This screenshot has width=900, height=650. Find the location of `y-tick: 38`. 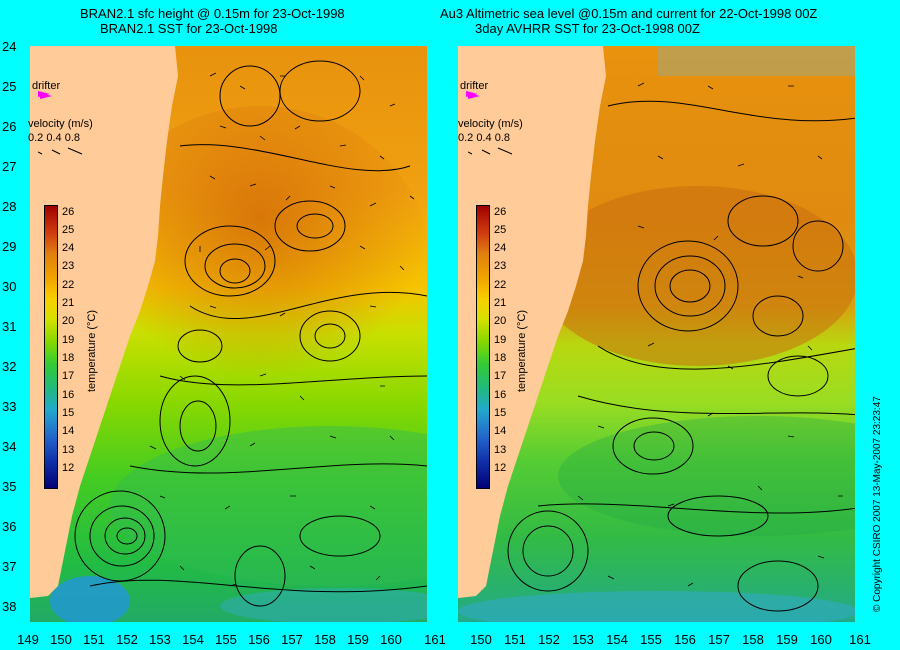

y-tick: 38 is located at coordinates (9, 606).